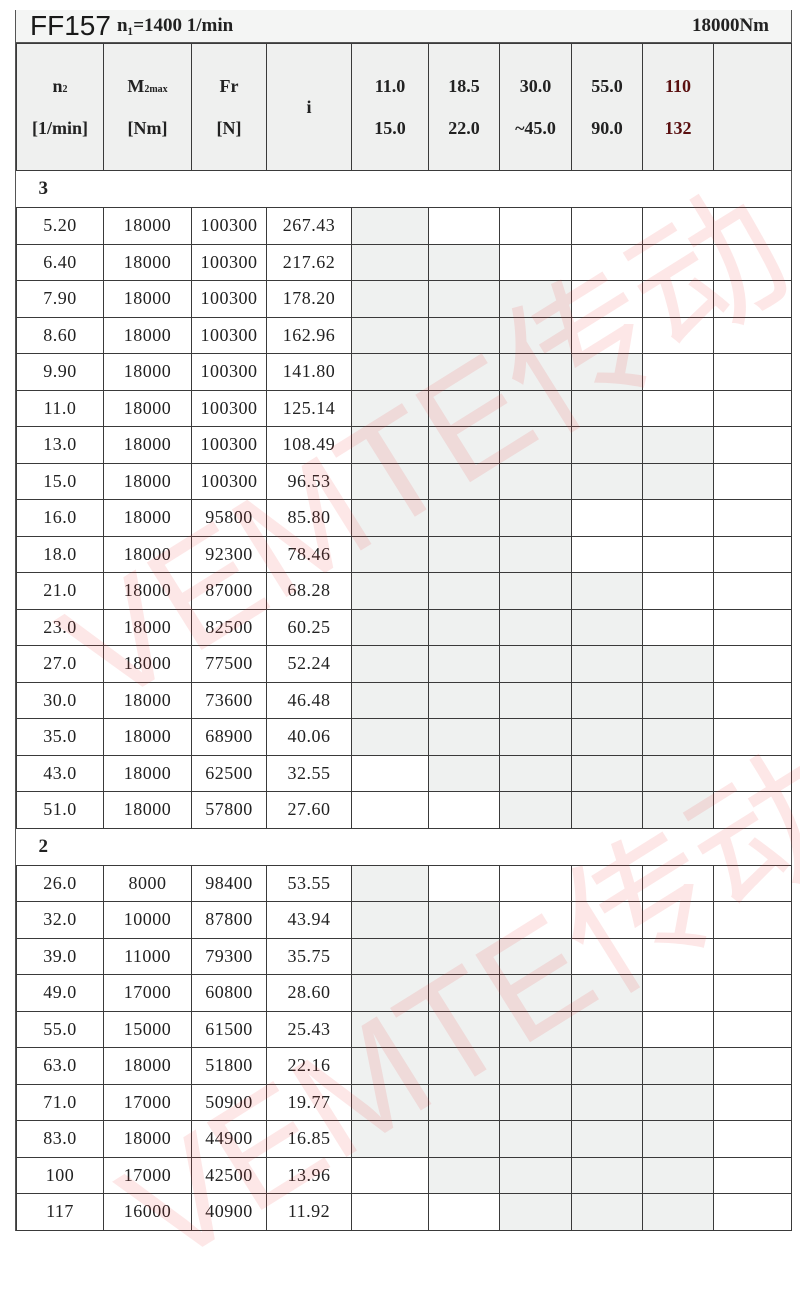  What do you see at coordinates (147, 107) in the screenshot?
I see `column-header: M2max [Nm]` at bounding box center [147, 107].